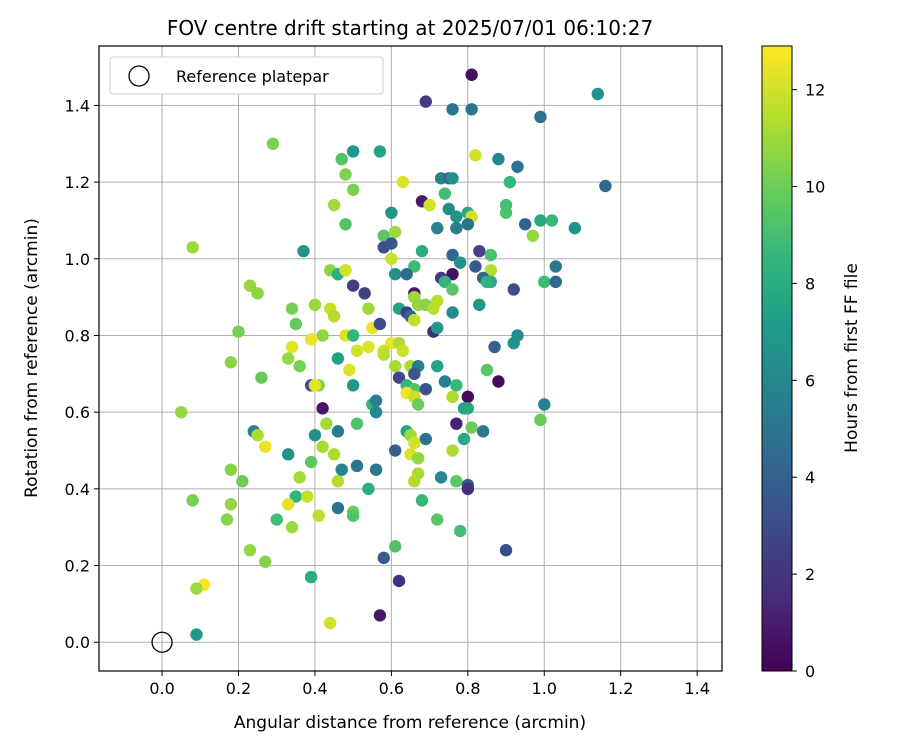  I want to click on x-tick-label: 0.8, so click(467, 688).